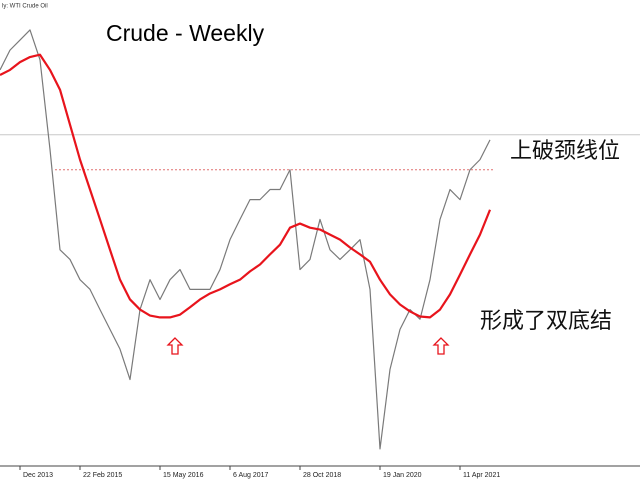  What do you see at coordinates (185, 33) in the screenshot?
I see `chart-title: Crude - Weekly` at bounding box center [185, 33].